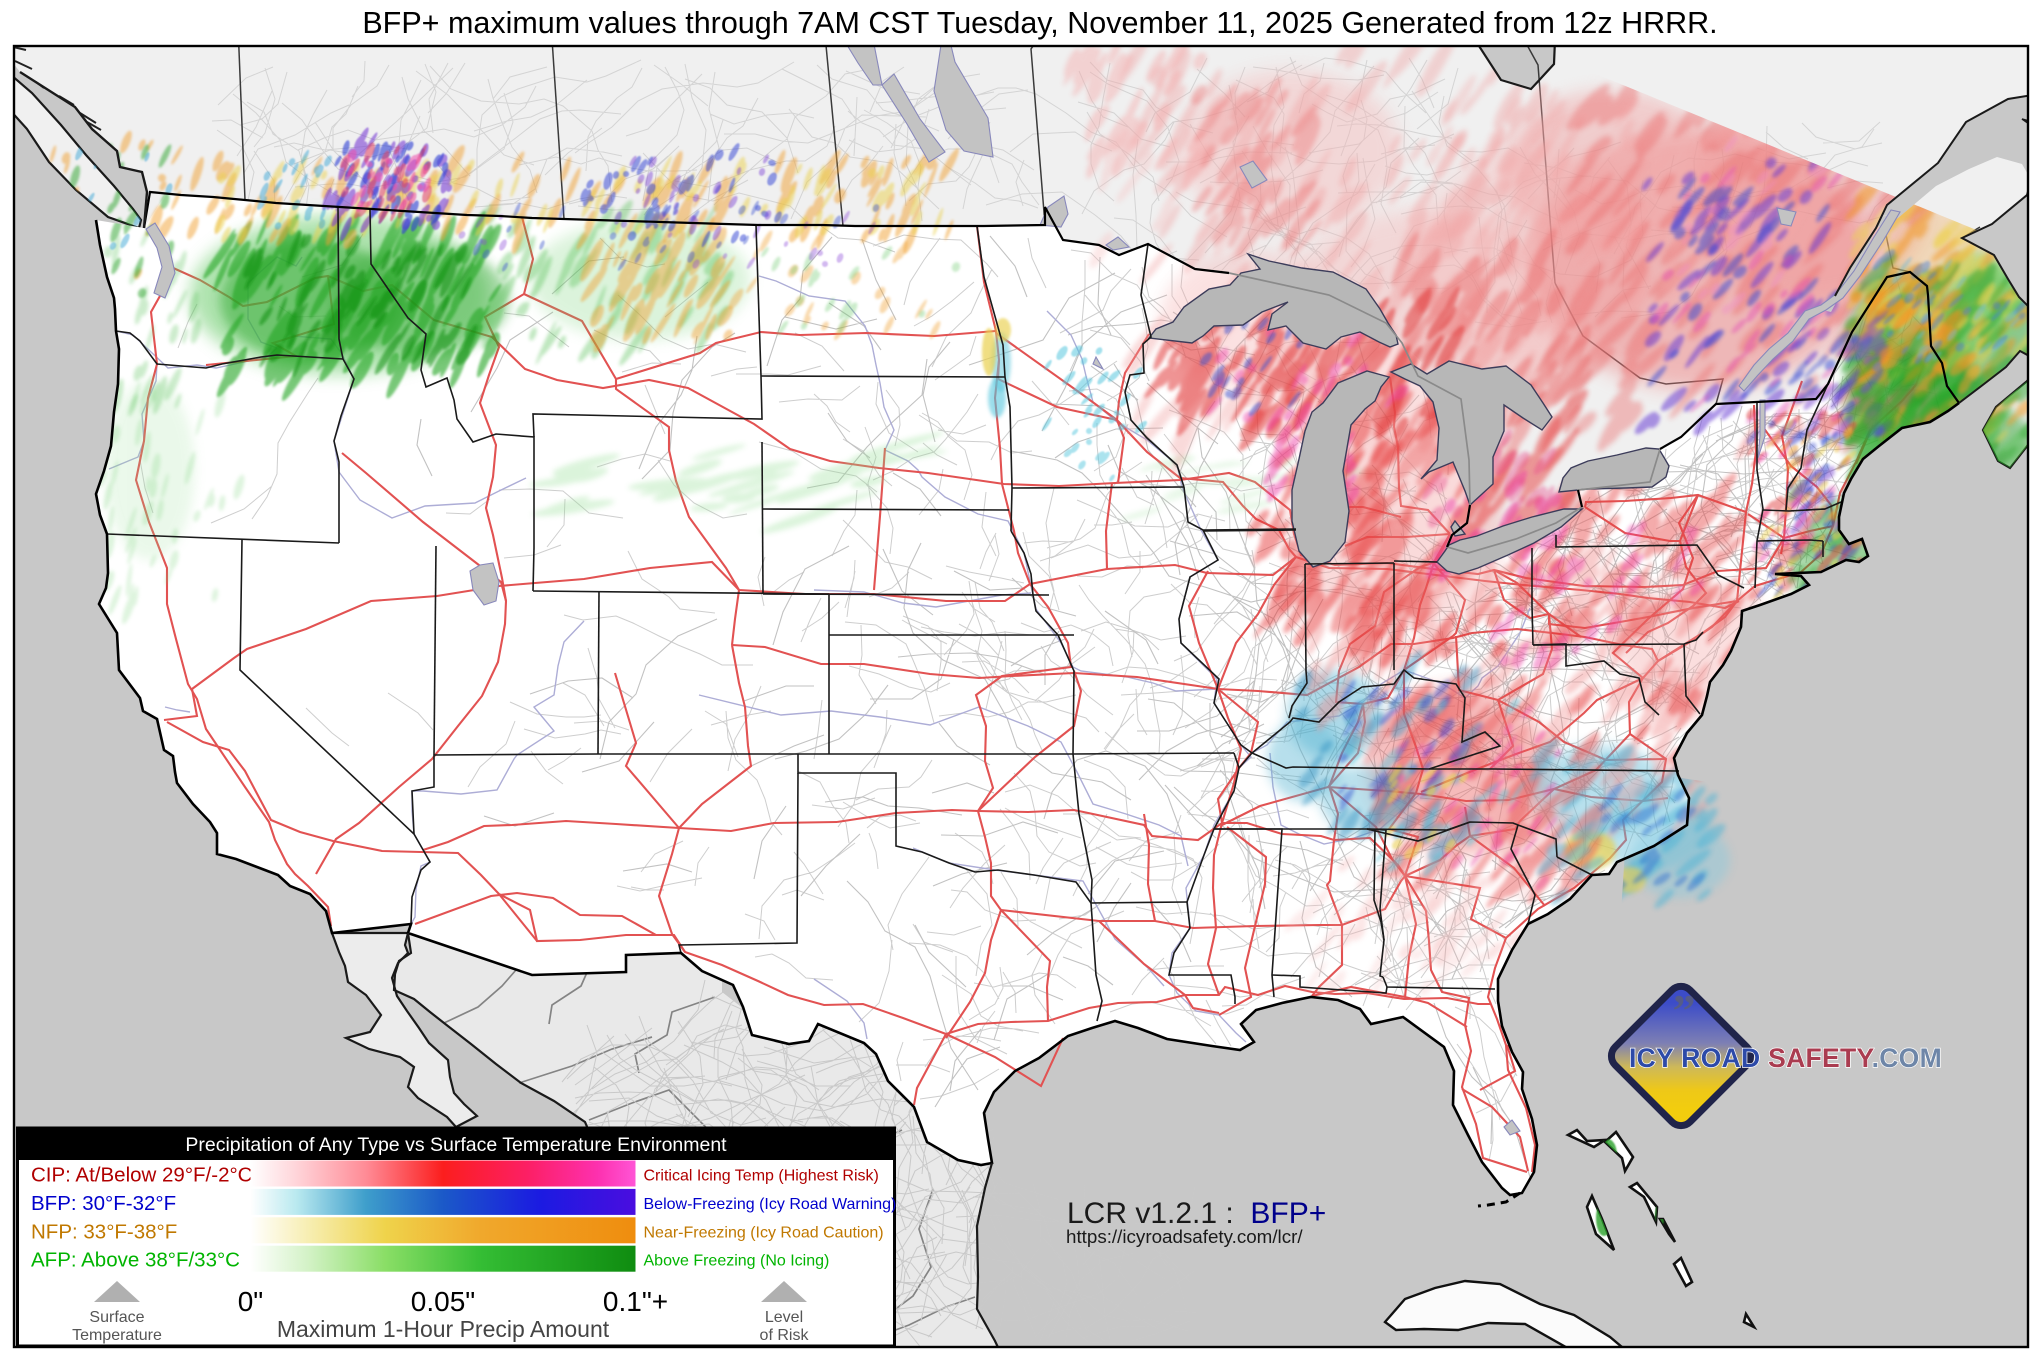 This screenshot has width=2041, height=1364. What do you see at coordinates (116, 1317) in the screenshot?
I see `svg-text: Surface` at bounding box center [116, 1317].